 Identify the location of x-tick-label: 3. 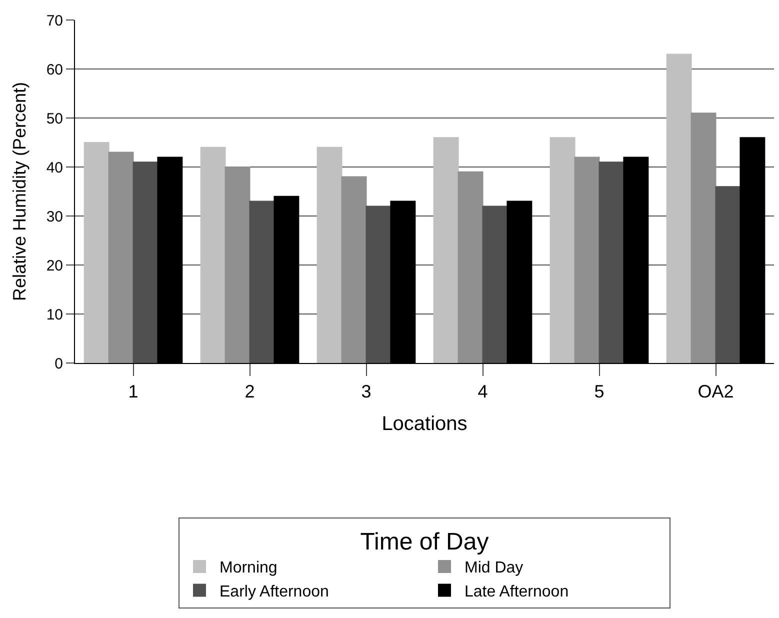
(366, 392).